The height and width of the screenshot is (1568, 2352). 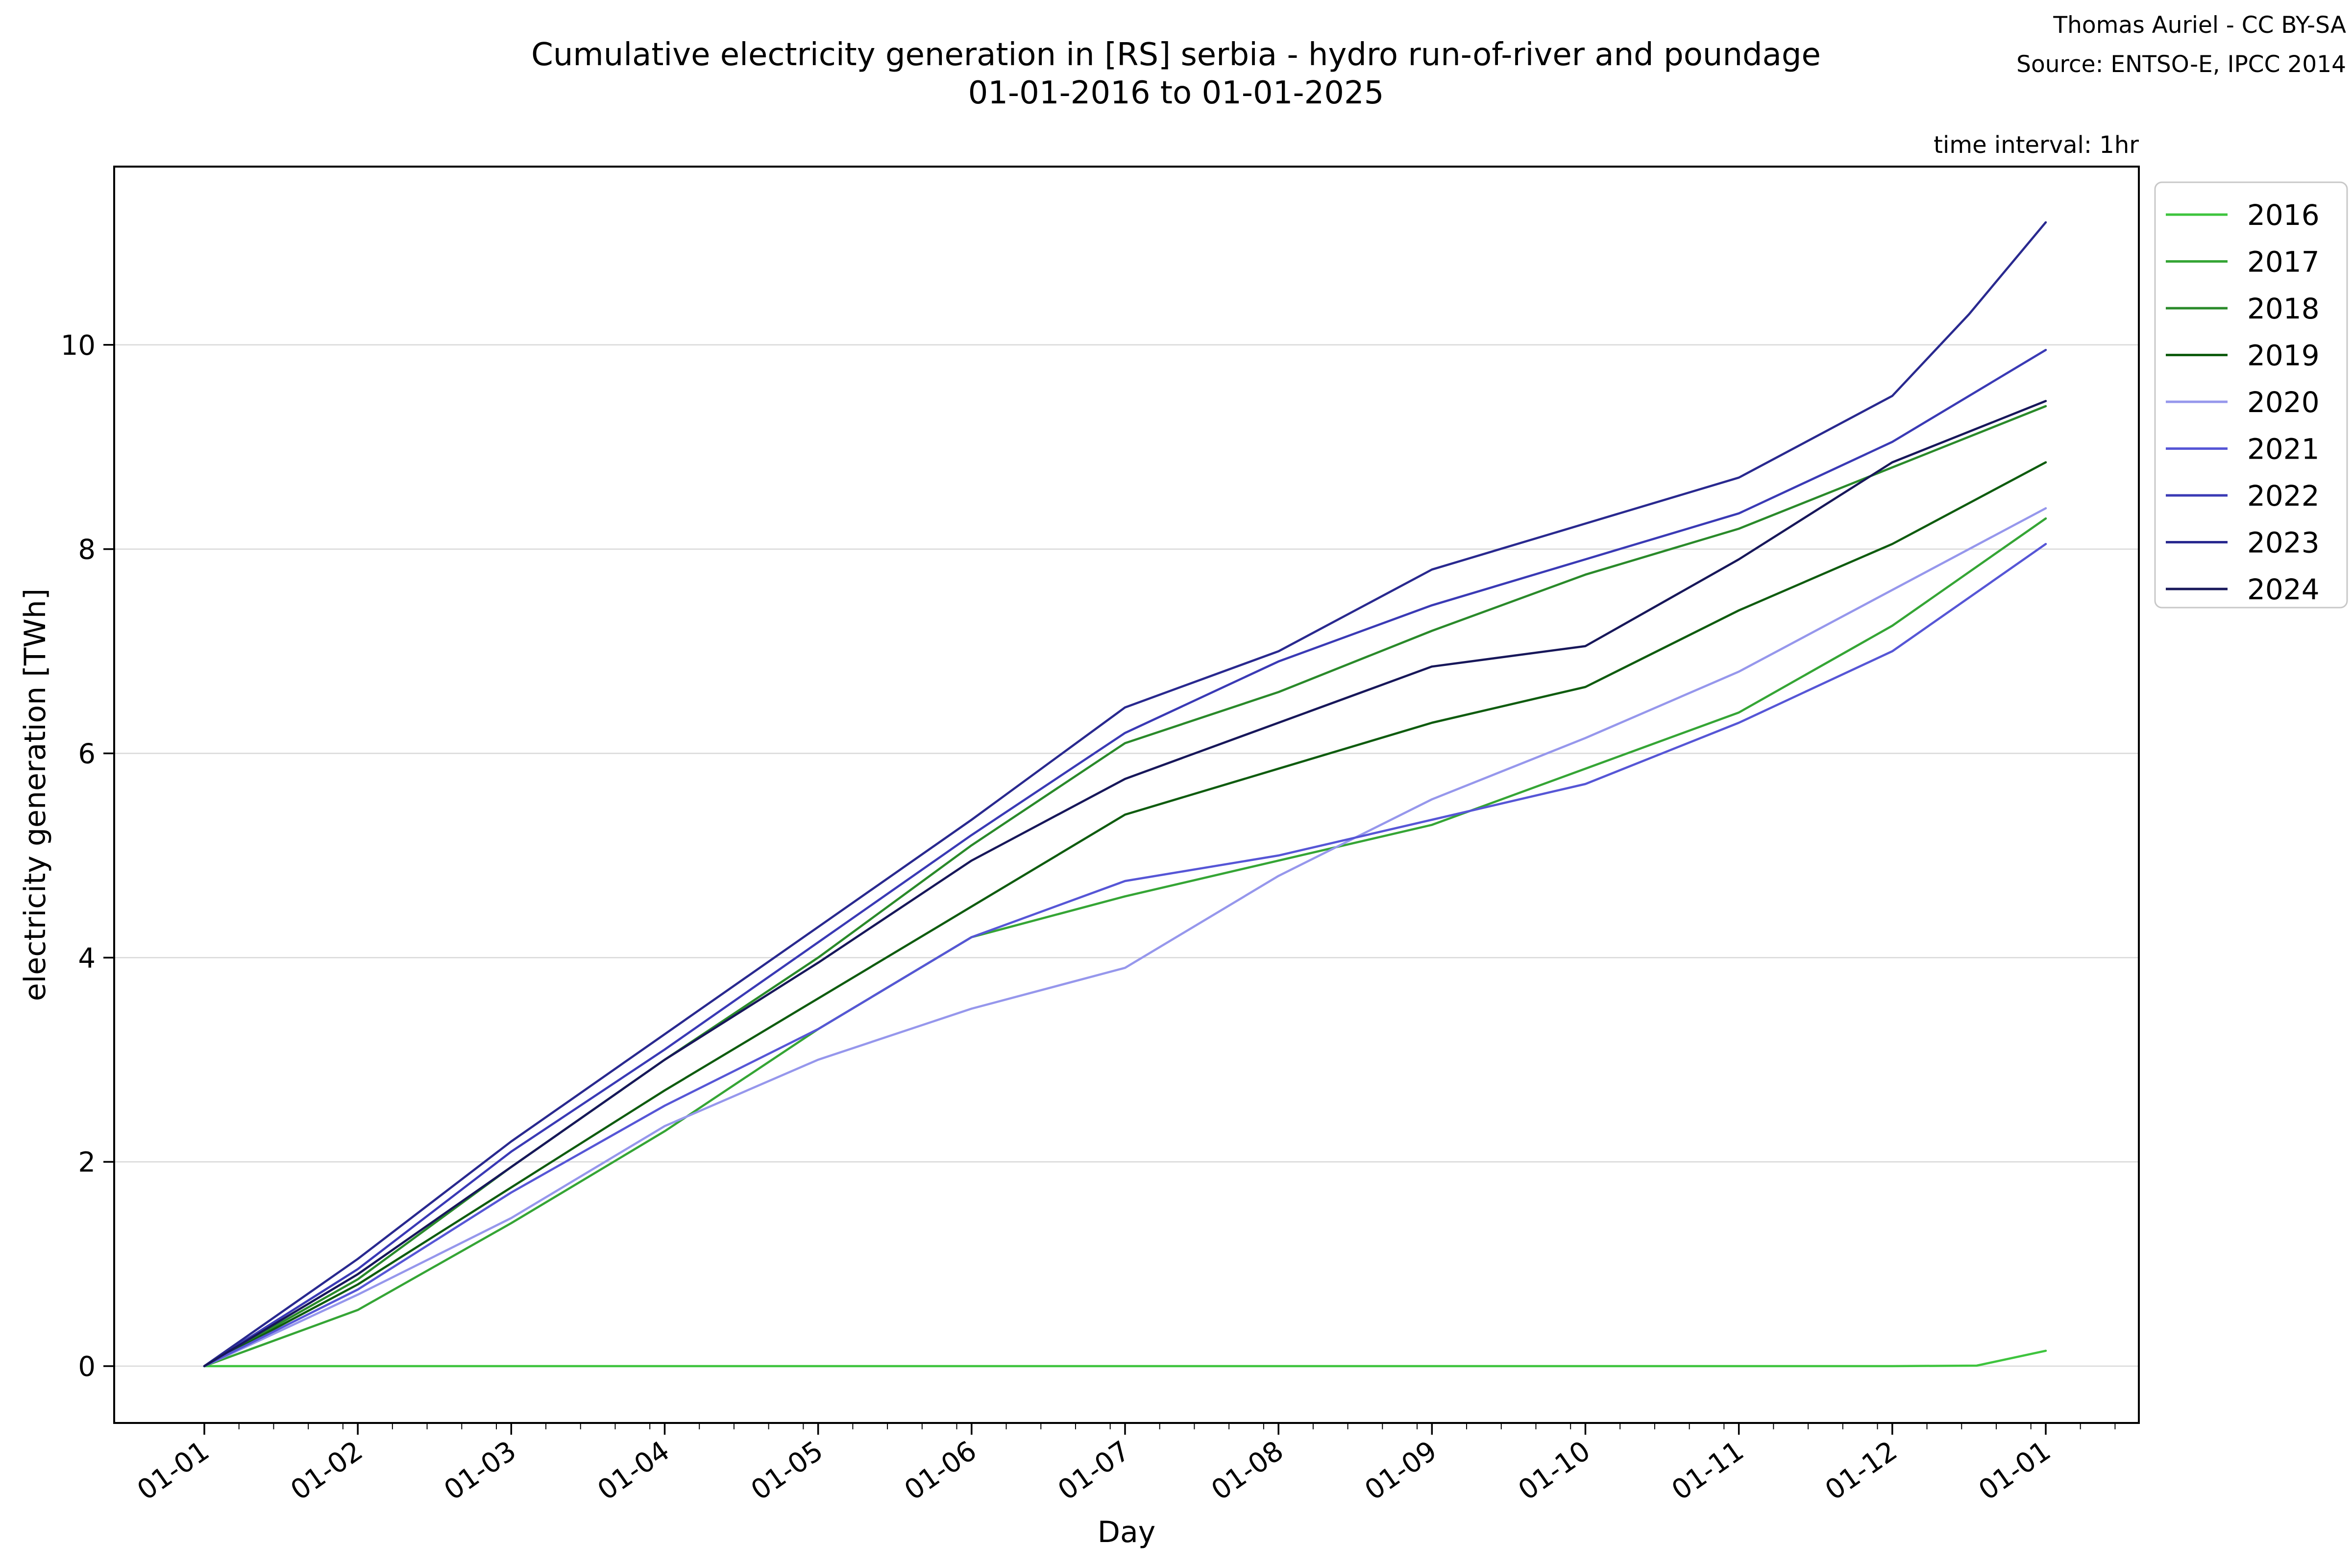 I want to click on x-tick-label: 01-09, so click(x=1401, y=1471).